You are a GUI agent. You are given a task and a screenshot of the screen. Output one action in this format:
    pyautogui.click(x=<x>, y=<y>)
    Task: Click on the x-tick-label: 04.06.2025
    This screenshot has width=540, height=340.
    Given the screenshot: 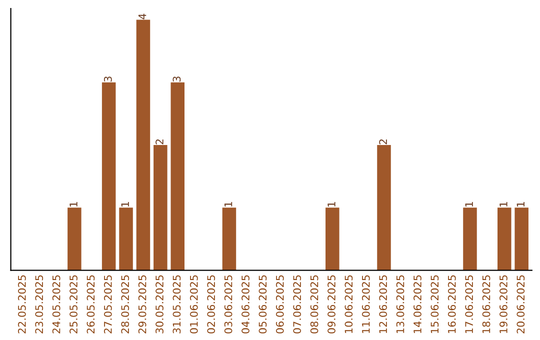 What is the action you would take?
    pyautogui.click(x=246, y=304)
    